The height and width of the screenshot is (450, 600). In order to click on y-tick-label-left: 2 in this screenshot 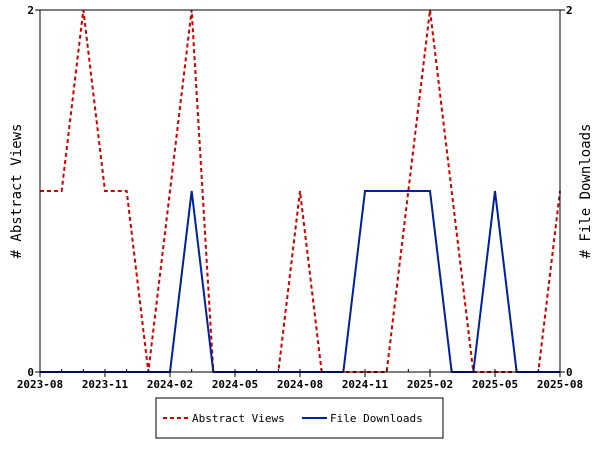, I will do `click(30, 10)`.